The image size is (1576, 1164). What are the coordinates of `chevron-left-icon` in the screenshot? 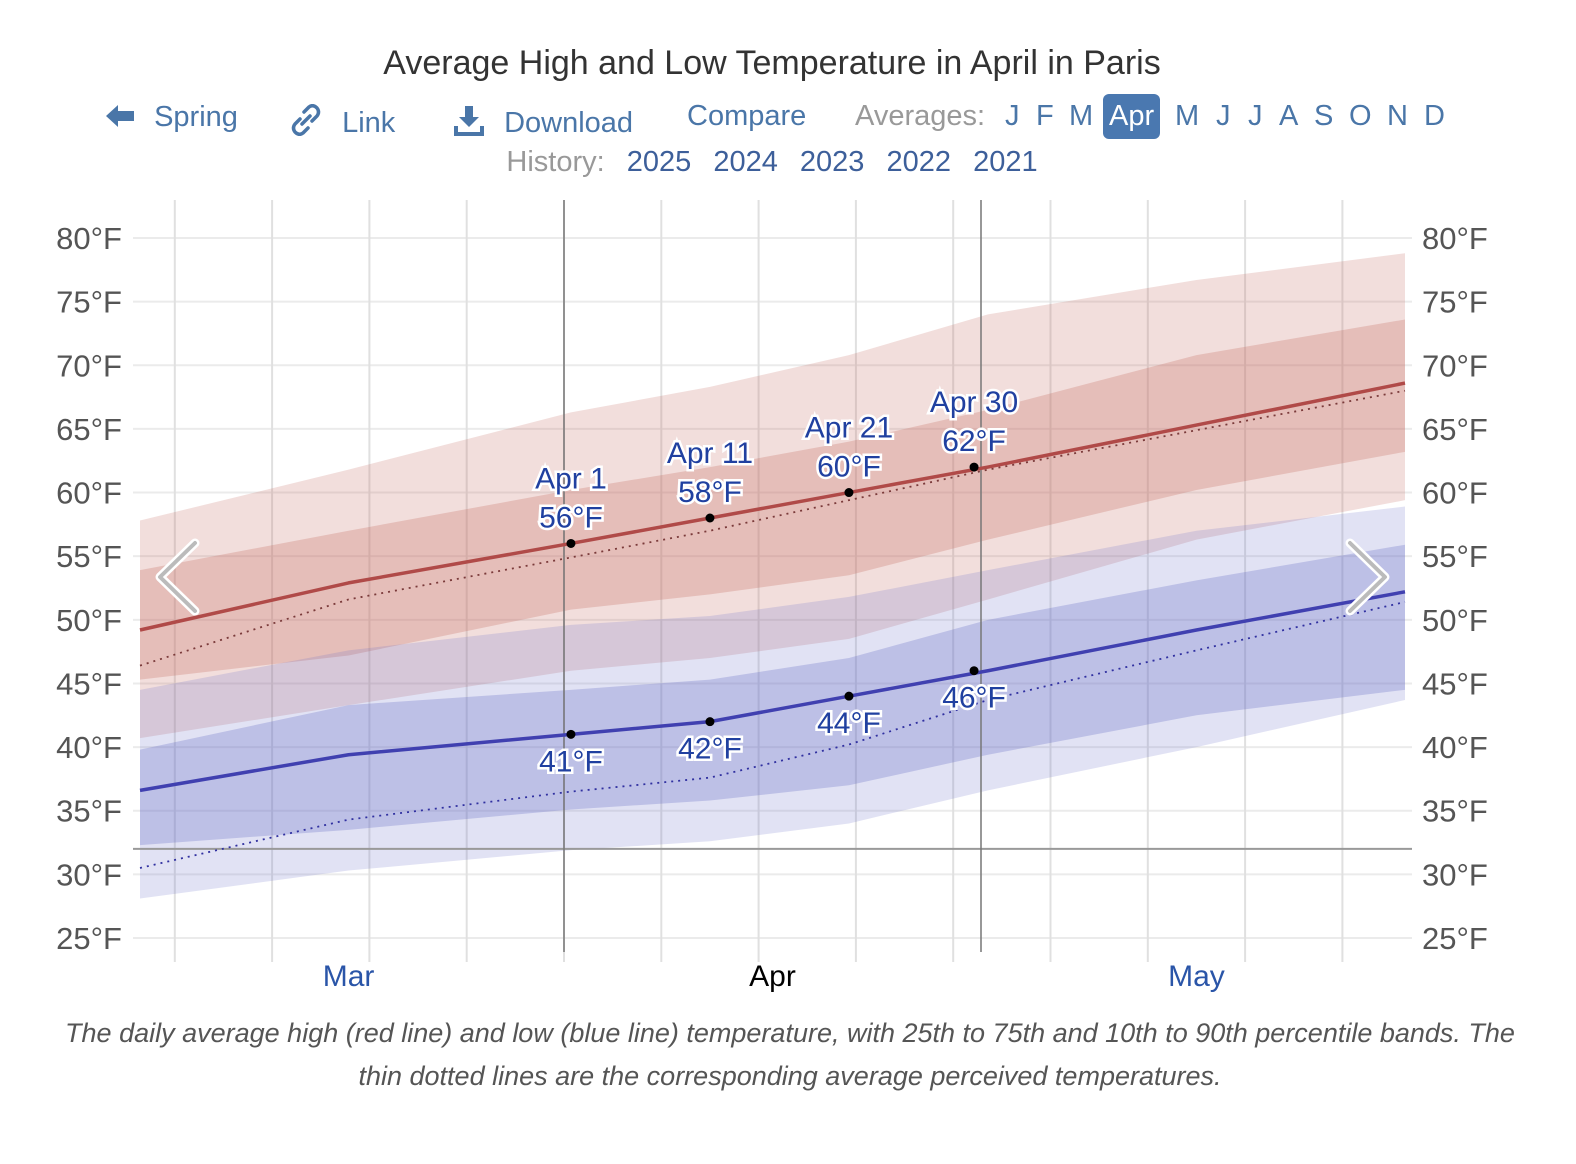 It's located at (177, 577).